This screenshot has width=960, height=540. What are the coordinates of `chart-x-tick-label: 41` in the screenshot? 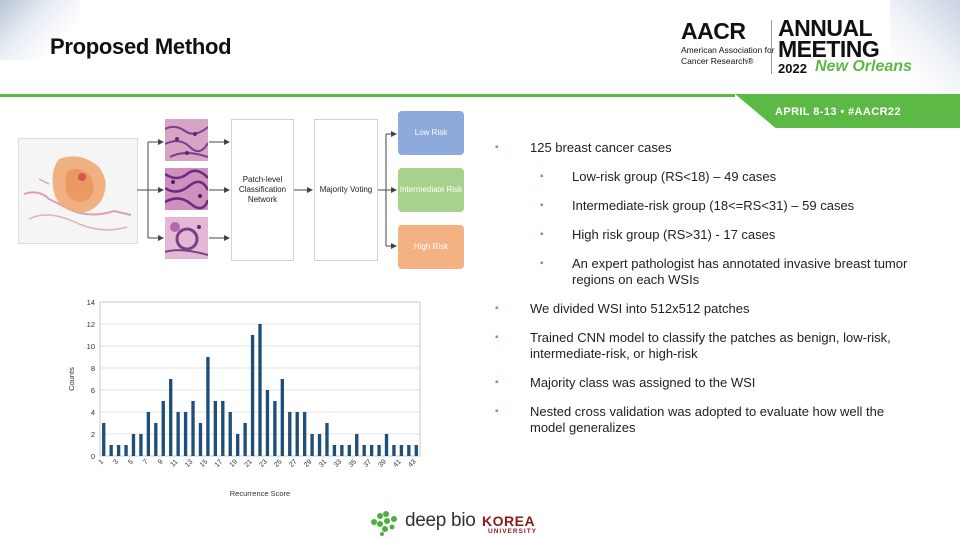 It's located at (397, 463).